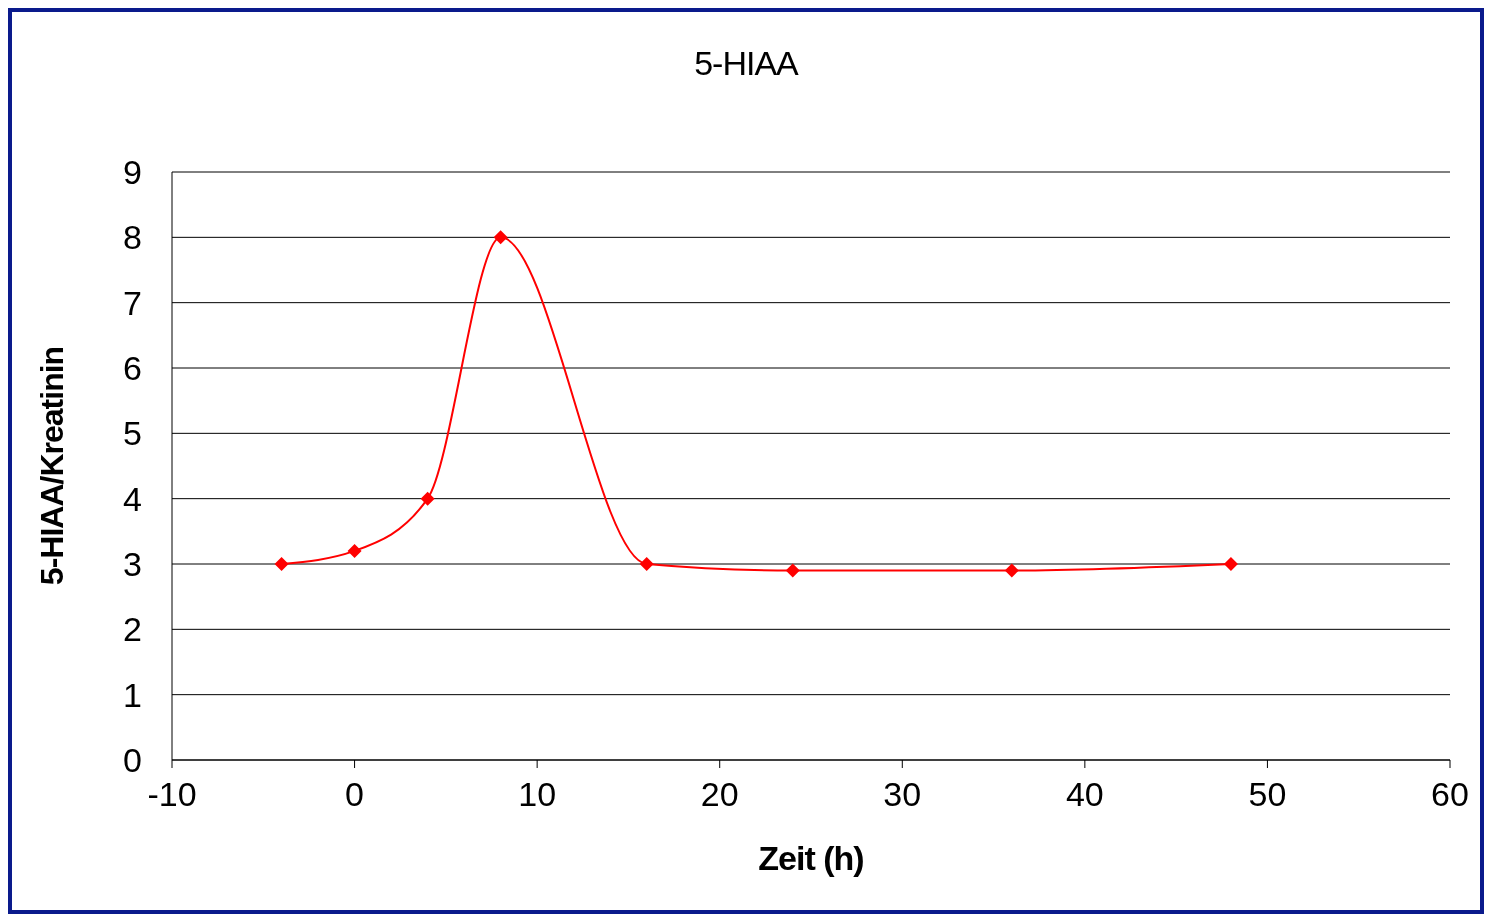  Describe the element at coordinates (132, 629) in the screenshot. I see `y-tick-label: 2` at that location.